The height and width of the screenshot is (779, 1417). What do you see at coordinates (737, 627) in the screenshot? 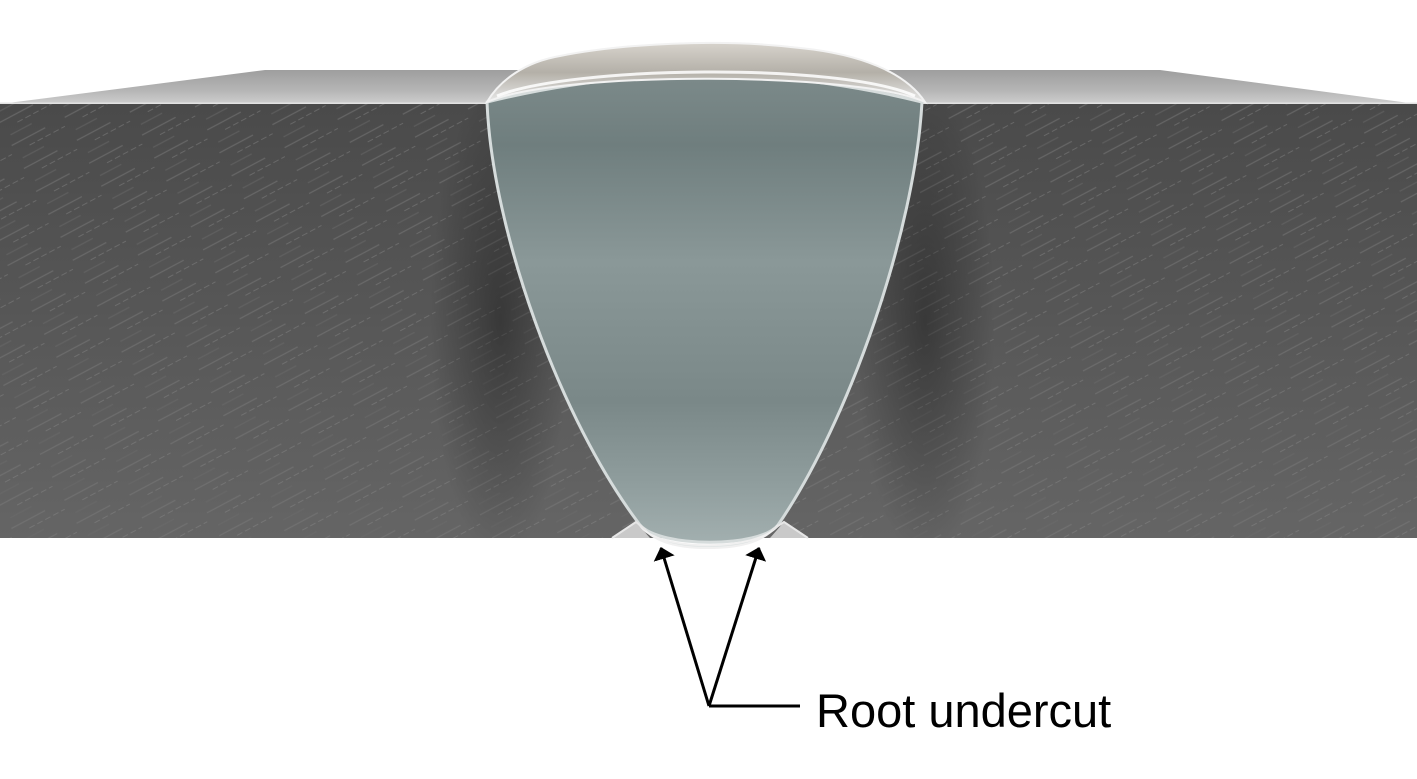
I see `leader-arrow-right` at bounding box center [737, 627].